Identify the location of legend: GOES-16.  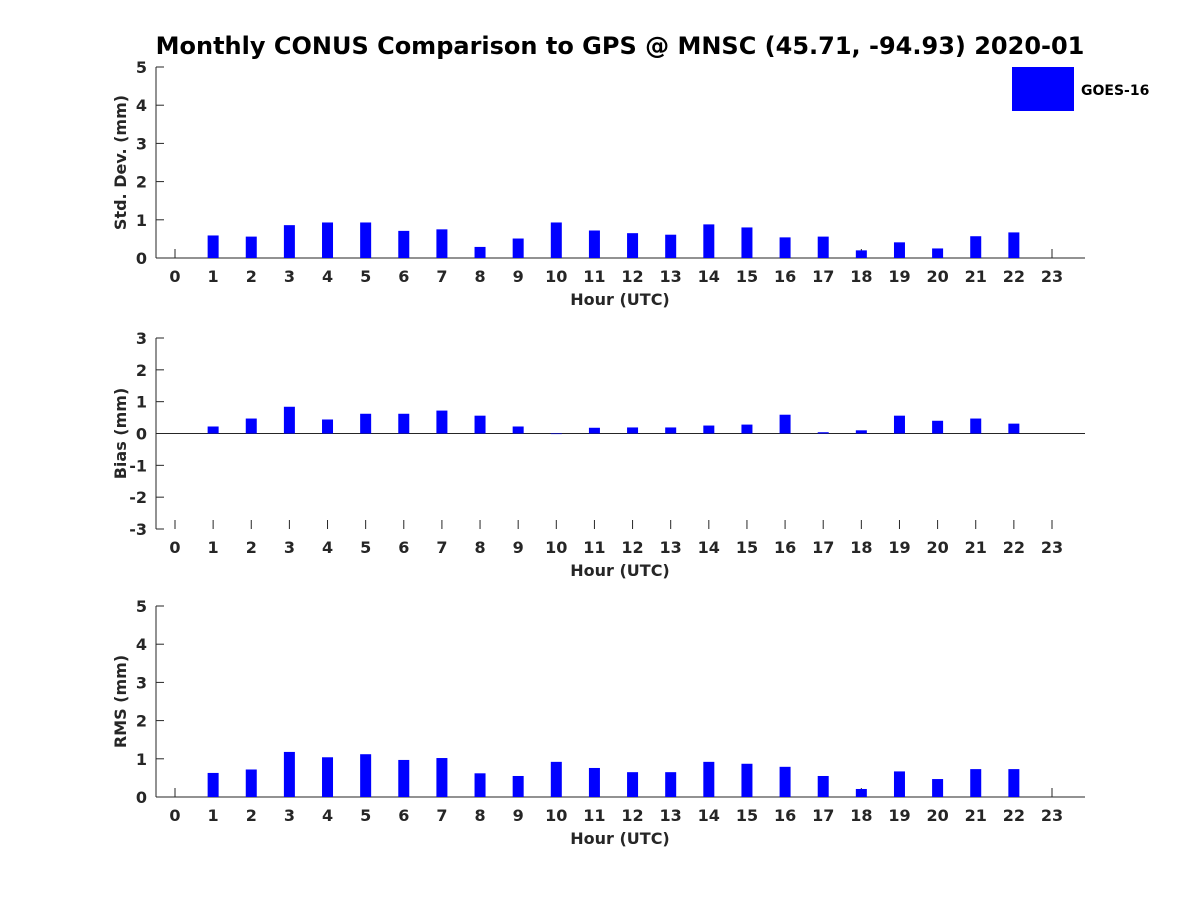
(1080, 89).